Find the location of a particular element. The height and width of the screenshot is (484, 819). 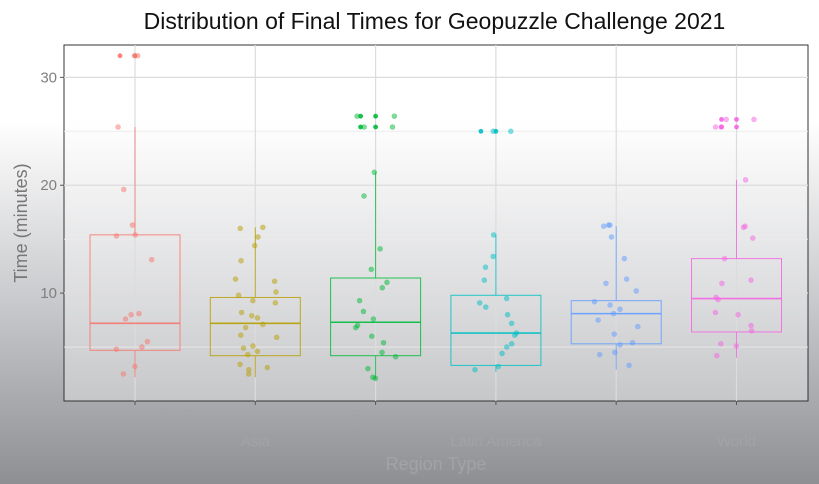

y-axis-title: Time (minutes) is located at coordinates (21, 222).